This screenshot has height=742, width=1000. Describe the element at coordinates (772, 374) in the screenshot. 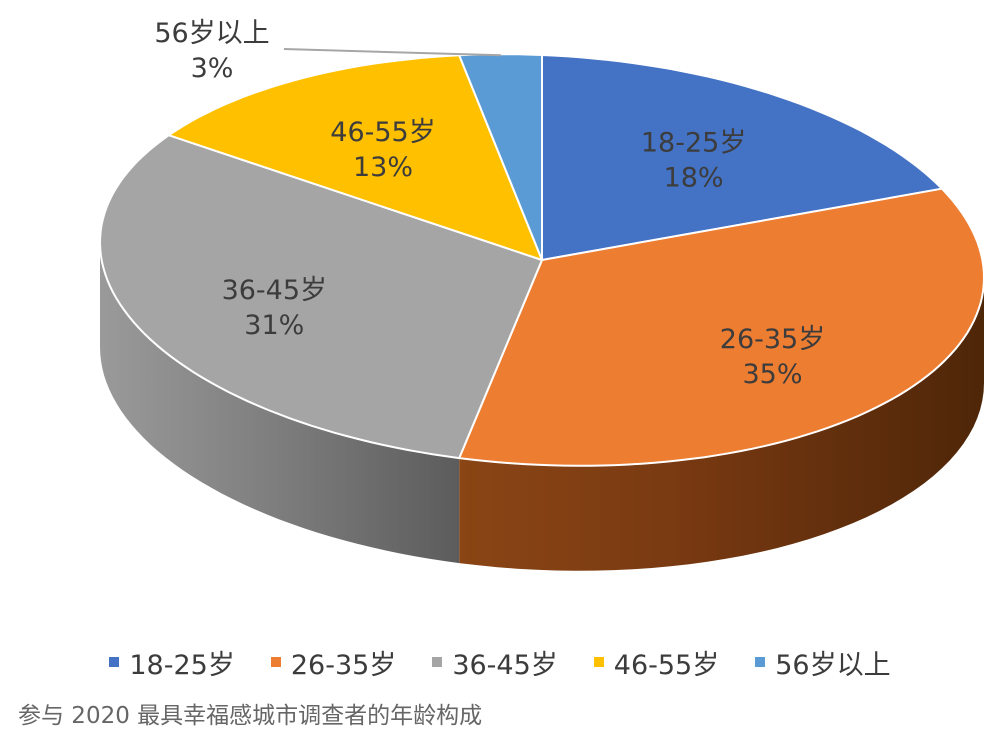

I see `slice-value-26-35: 35%` at that location.